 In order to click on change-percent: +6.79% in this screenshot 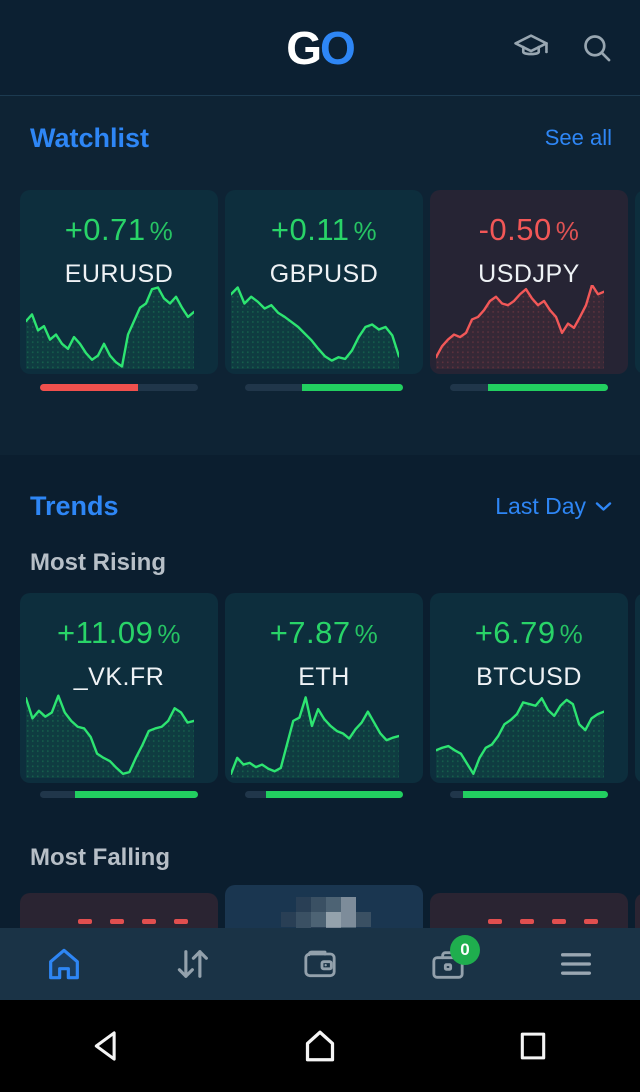, I will do `click(529, 632)`.